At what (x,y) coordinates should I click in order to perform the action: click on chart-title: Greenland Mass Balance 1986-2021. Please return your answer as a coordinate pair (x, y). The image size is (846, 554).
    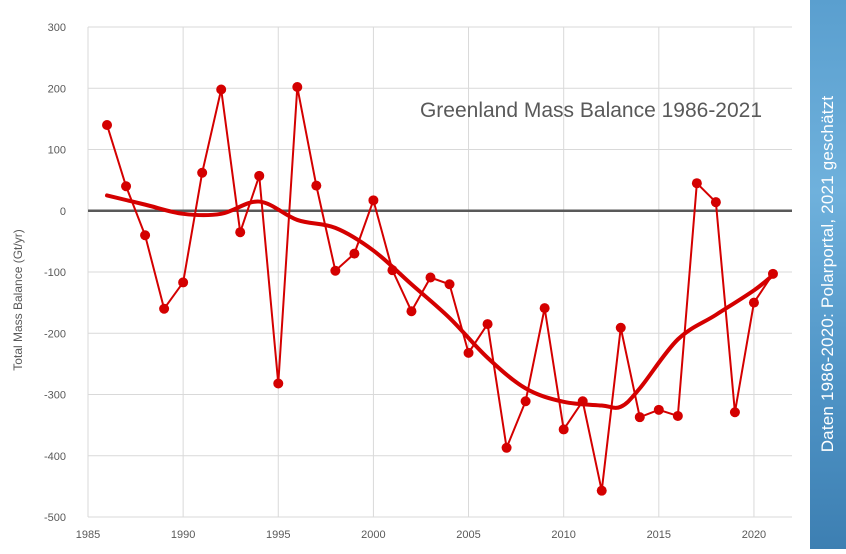
    Looking at the image, I should click on (591, 110).